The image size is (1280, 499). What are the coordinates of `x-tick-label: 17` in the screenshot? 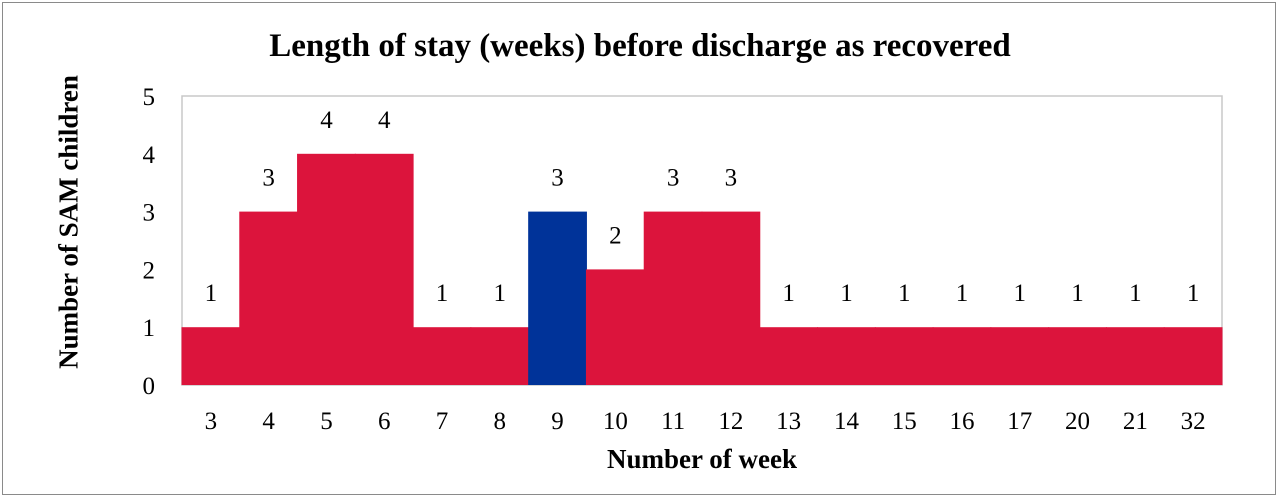 It's located at (1019, 421).